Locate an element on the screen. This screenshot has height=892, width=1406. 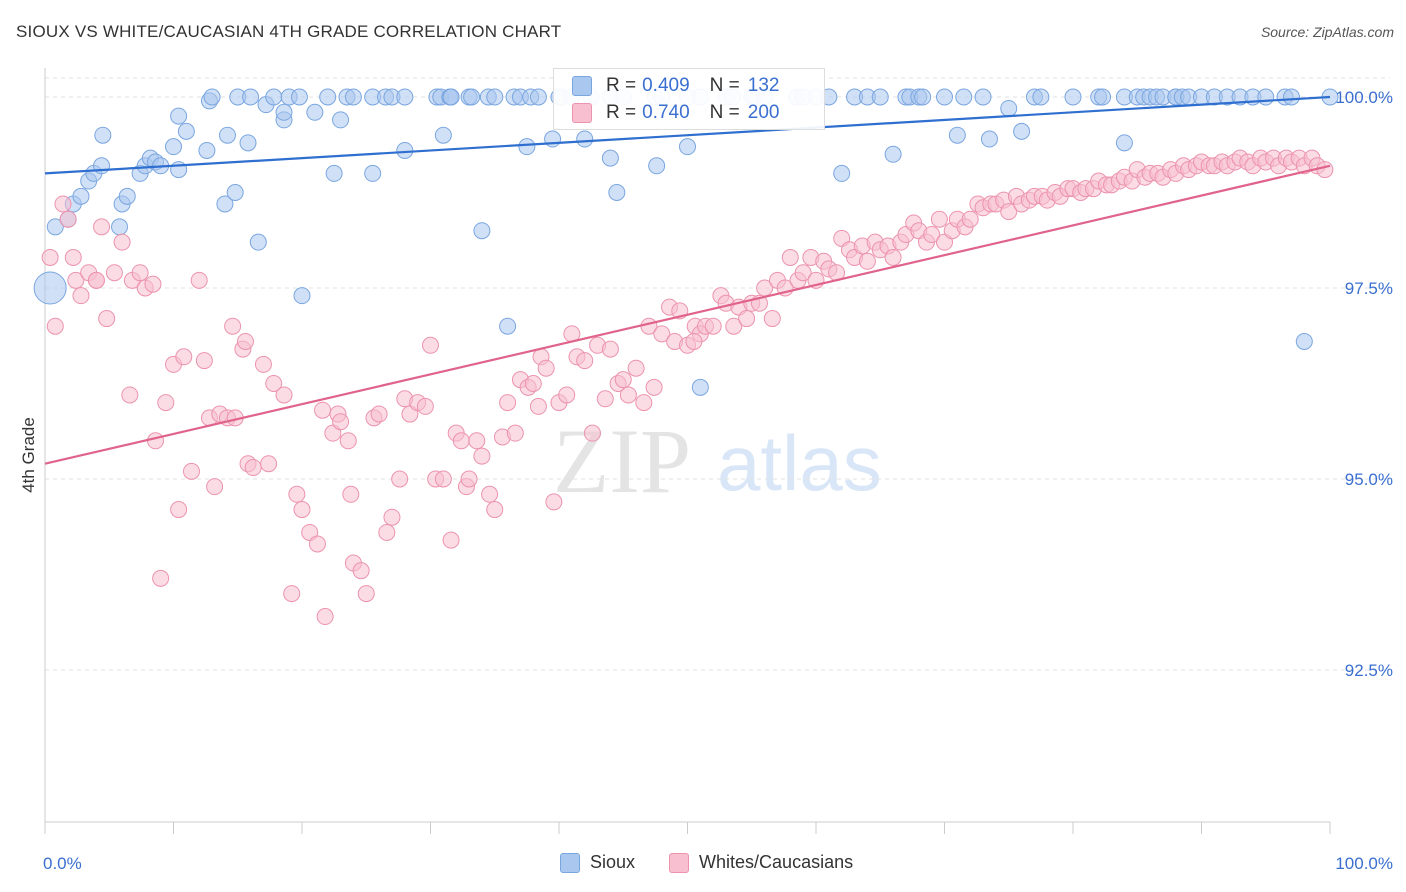
n-value: 132 is located at coordinates (763, 85).